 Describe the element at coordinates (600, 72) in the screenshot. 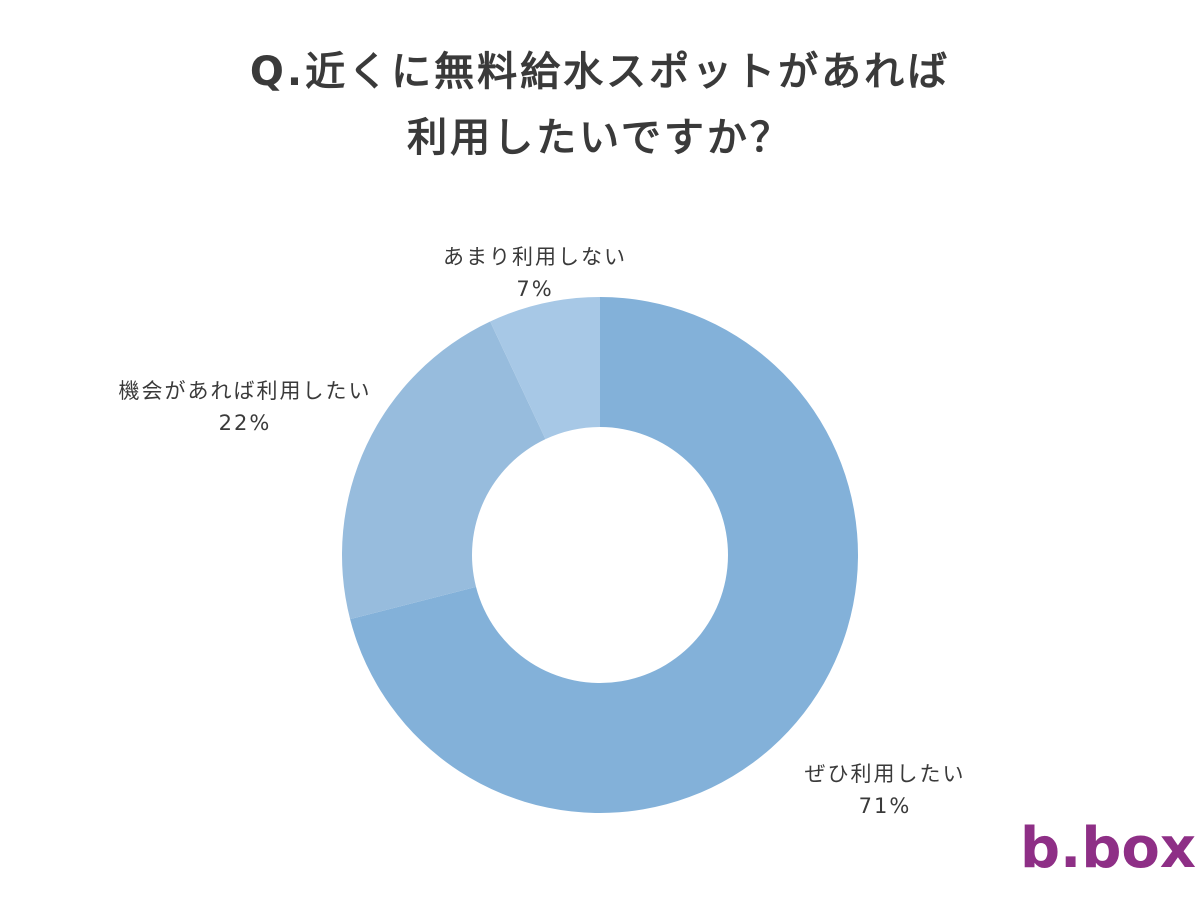

I see `chart-title: Q.近くに無料給水スポットがあれば` at that location.